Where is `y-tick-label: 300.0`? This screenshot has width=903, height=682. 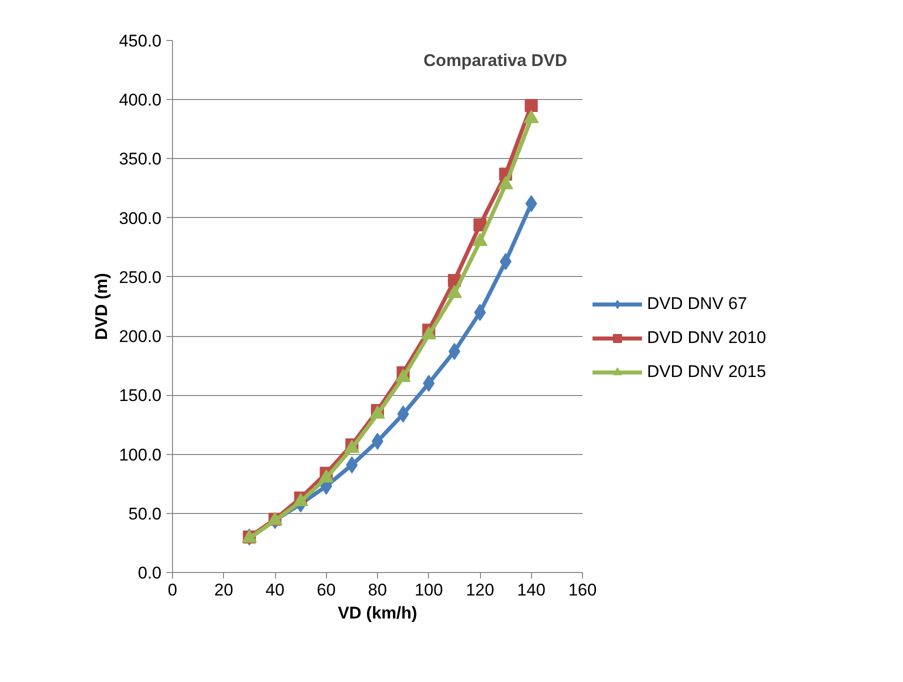 y-tick-label: 300.0 is located at coordinates (140, 218).